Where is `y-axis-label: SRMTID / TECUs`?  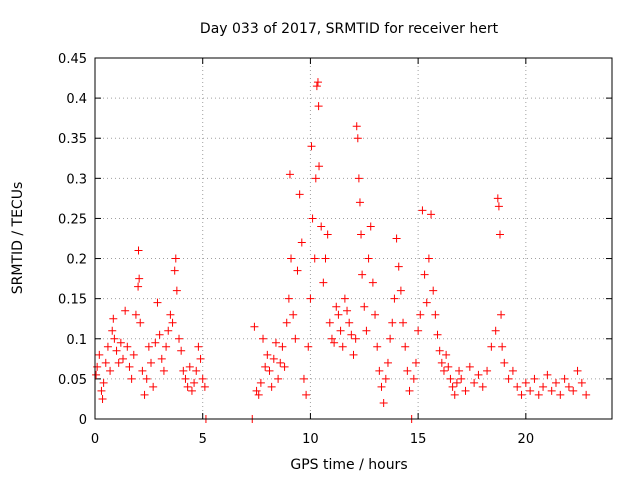
y-axis-label: SRMTID / TECUs is located at coordinates (18, 238).